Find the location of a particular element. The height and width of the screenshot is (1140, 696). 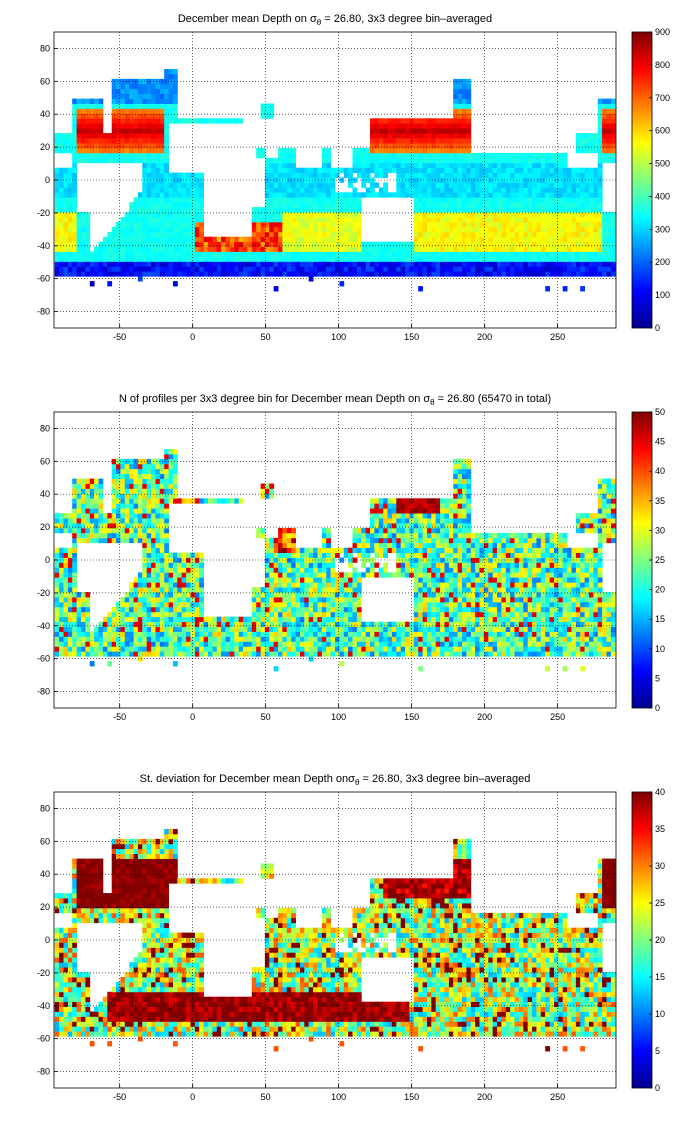

x-tick-label: 200 is located at coordinates (484, 337).